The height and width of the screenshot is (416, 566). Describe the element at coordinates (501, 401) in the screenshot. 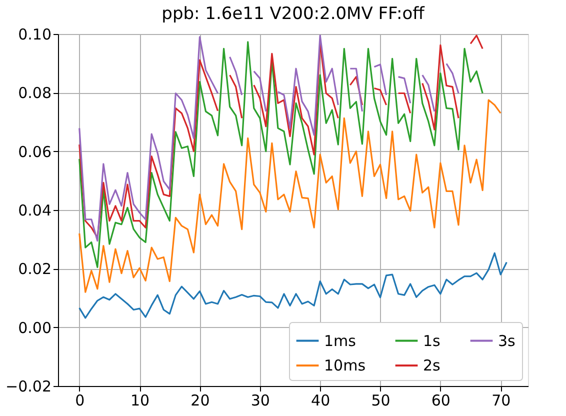

I see `x-tick-label: 70` at that location.